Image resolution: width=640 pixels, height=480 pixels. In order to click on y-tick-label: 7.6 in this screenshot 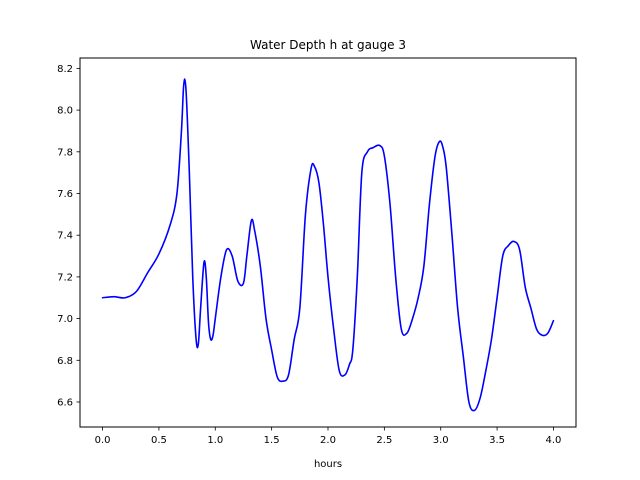, I will do `click(65, 194)`.